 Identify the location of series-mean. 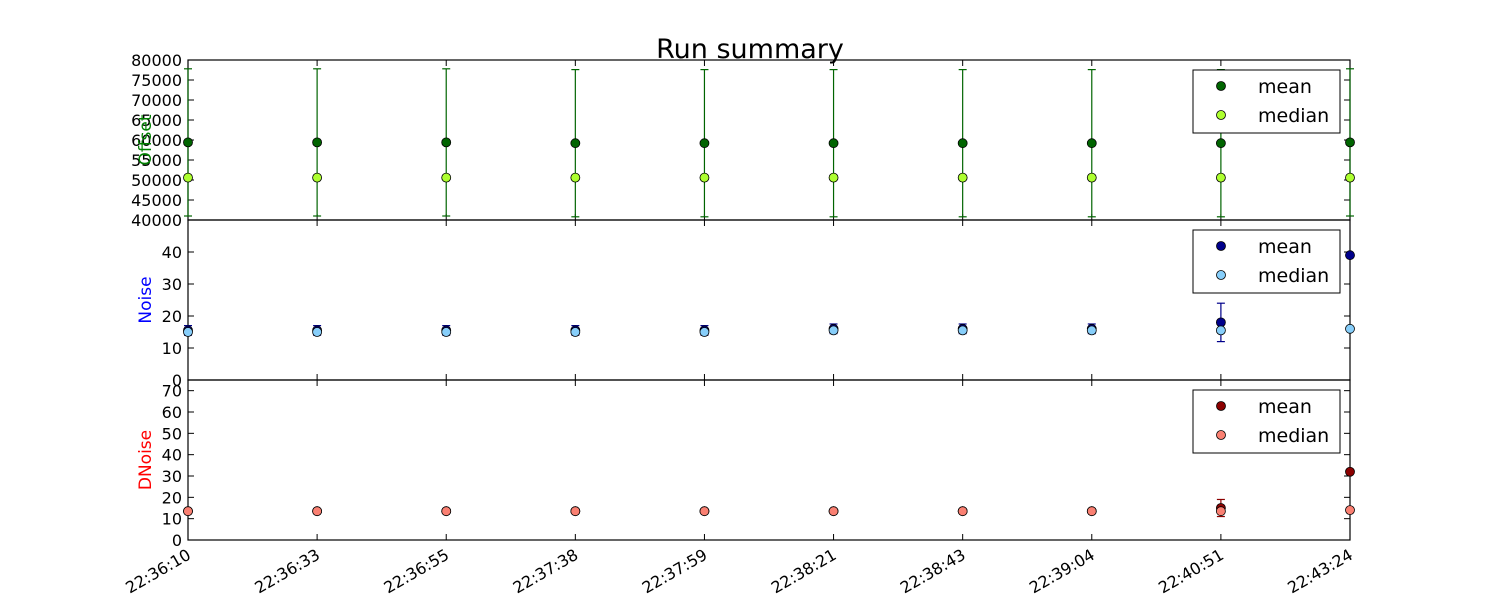
(769, 492).